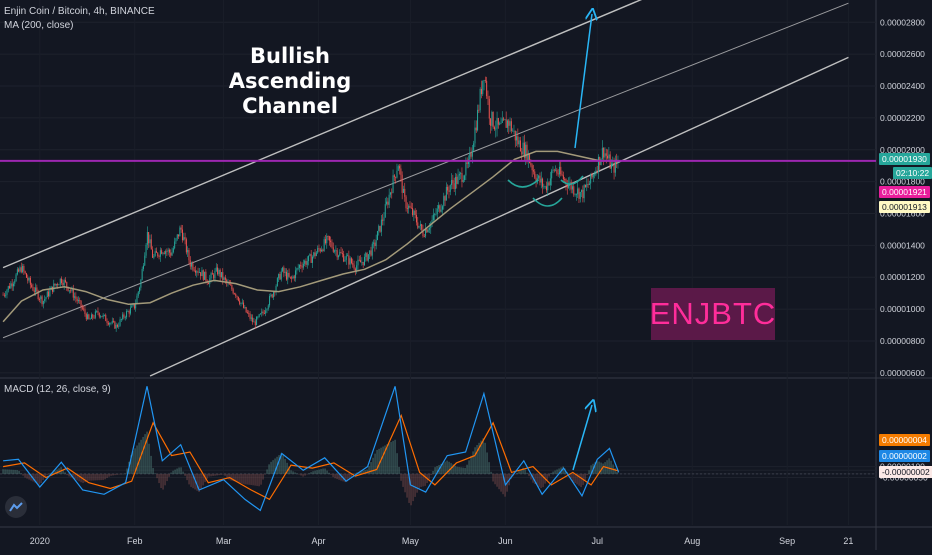  Describe the element at coordinates (902, 213) in the screenshot. I see `price-tick-label: 0.00001600` at that location.